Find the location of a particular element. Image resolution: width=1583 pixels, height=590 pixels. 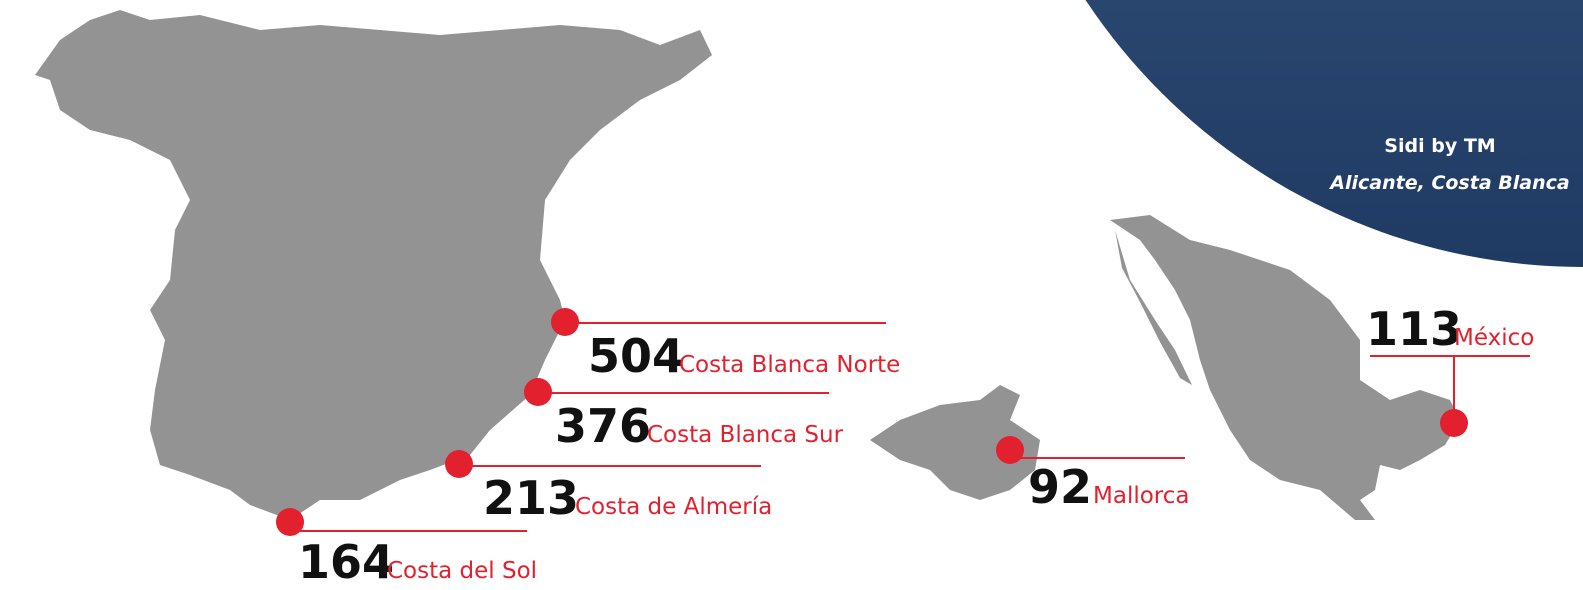

mexico-map is located at coordinates (1285, 367).